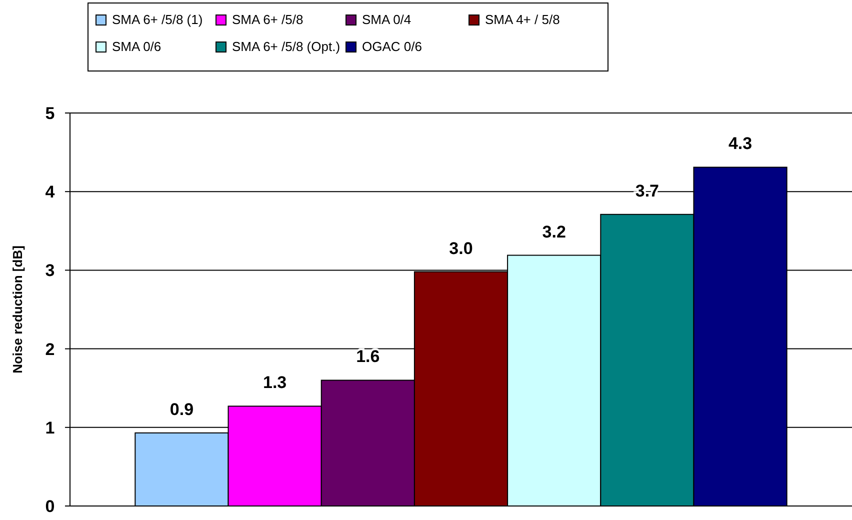 The image size is (852, 520). What do you see at coordinates (50, 506) in the screenshot?
I see `y-tick-label: 0` at bounding box center [50, 506].